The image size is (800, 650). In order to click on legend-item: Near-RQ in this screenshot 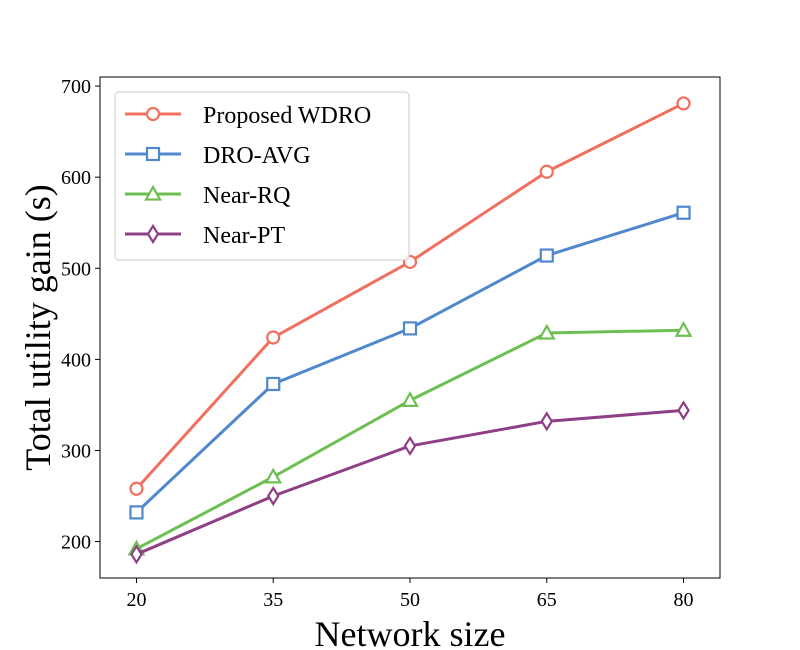, I will do `click(207, 196)`.